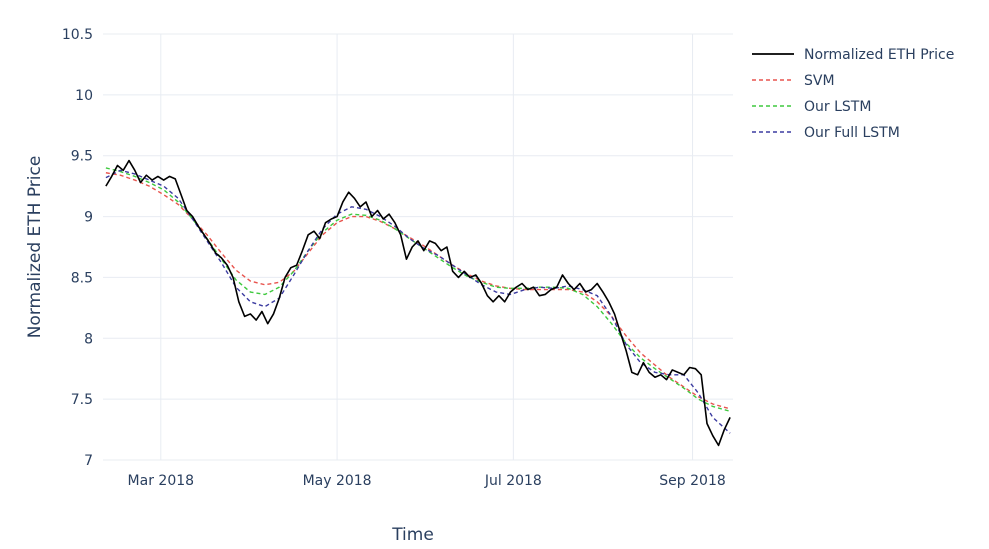 The height and width of the screenshot is (549, 989). I want to click on y-tick-label: 8.5, so click(82, 278).